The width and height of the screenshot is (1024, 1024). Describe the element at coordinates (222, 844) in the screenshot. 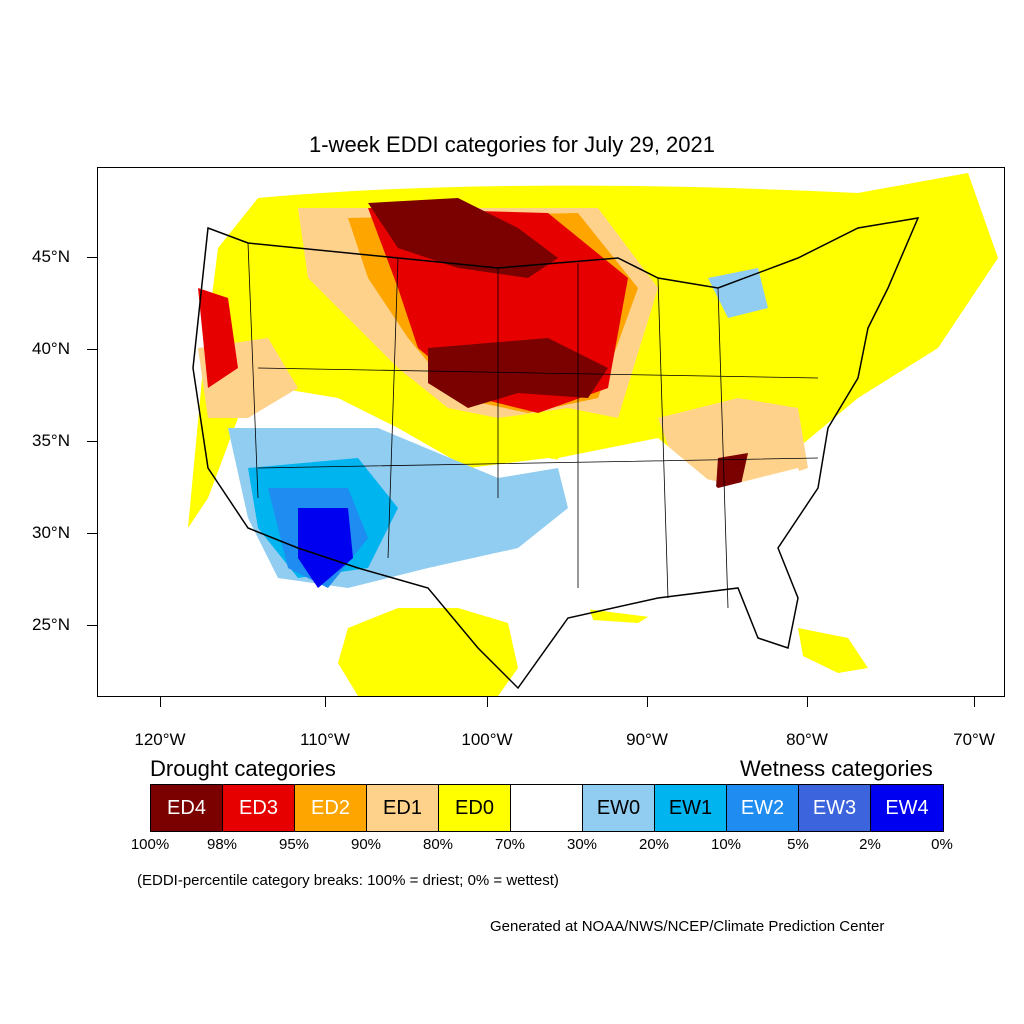

I see `percent-break-label: 98%` at that location.